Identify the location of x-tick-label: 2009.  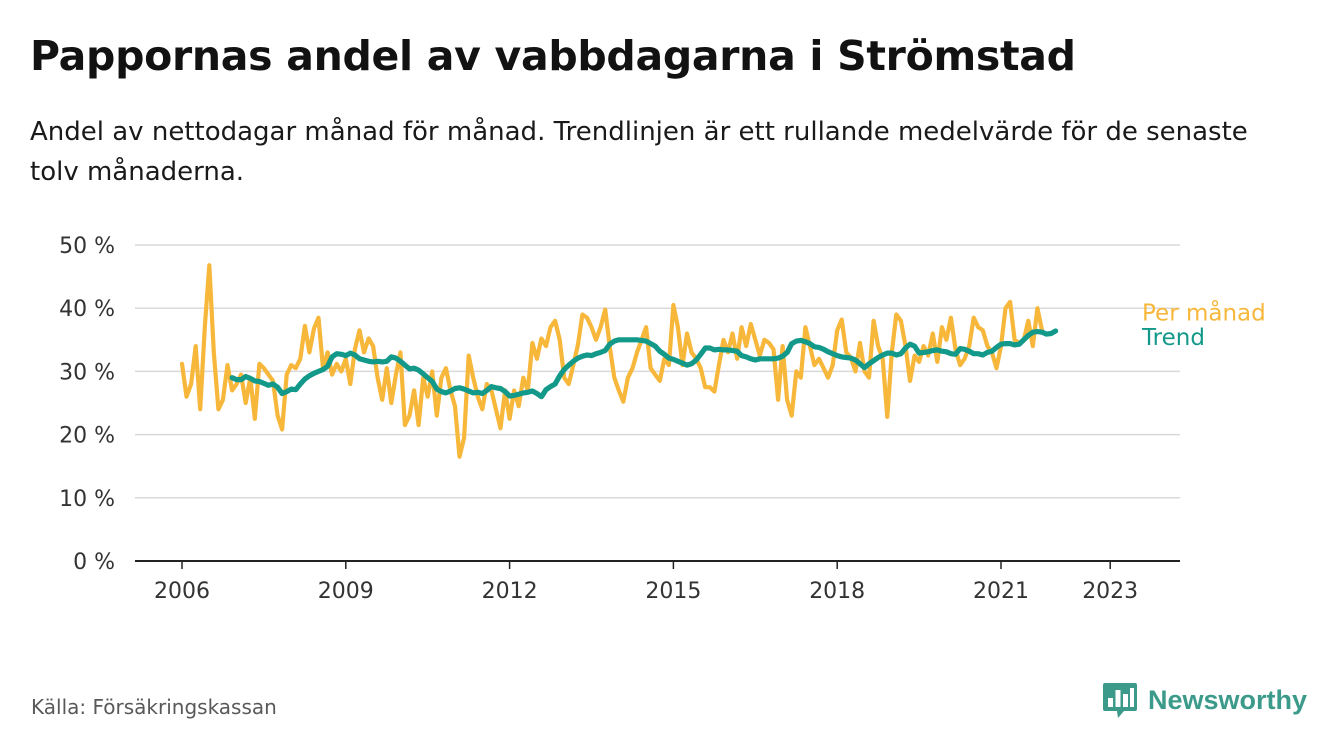
(346, 591).